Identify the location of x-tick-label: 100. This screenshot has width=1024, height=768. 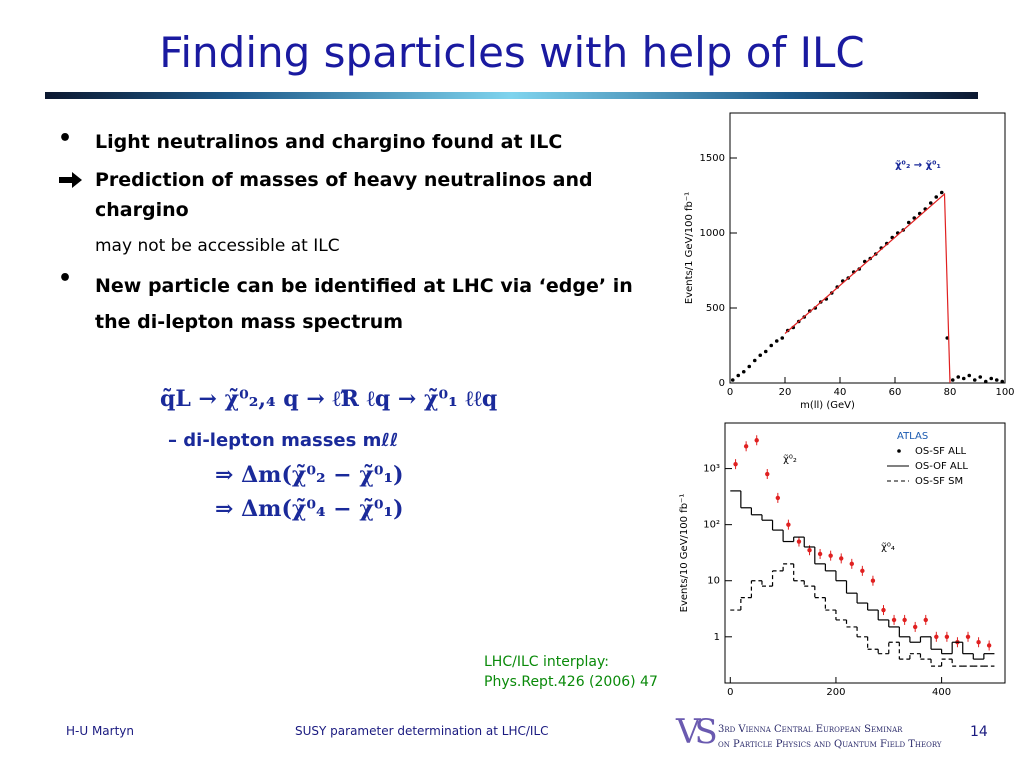
(1004, 392).